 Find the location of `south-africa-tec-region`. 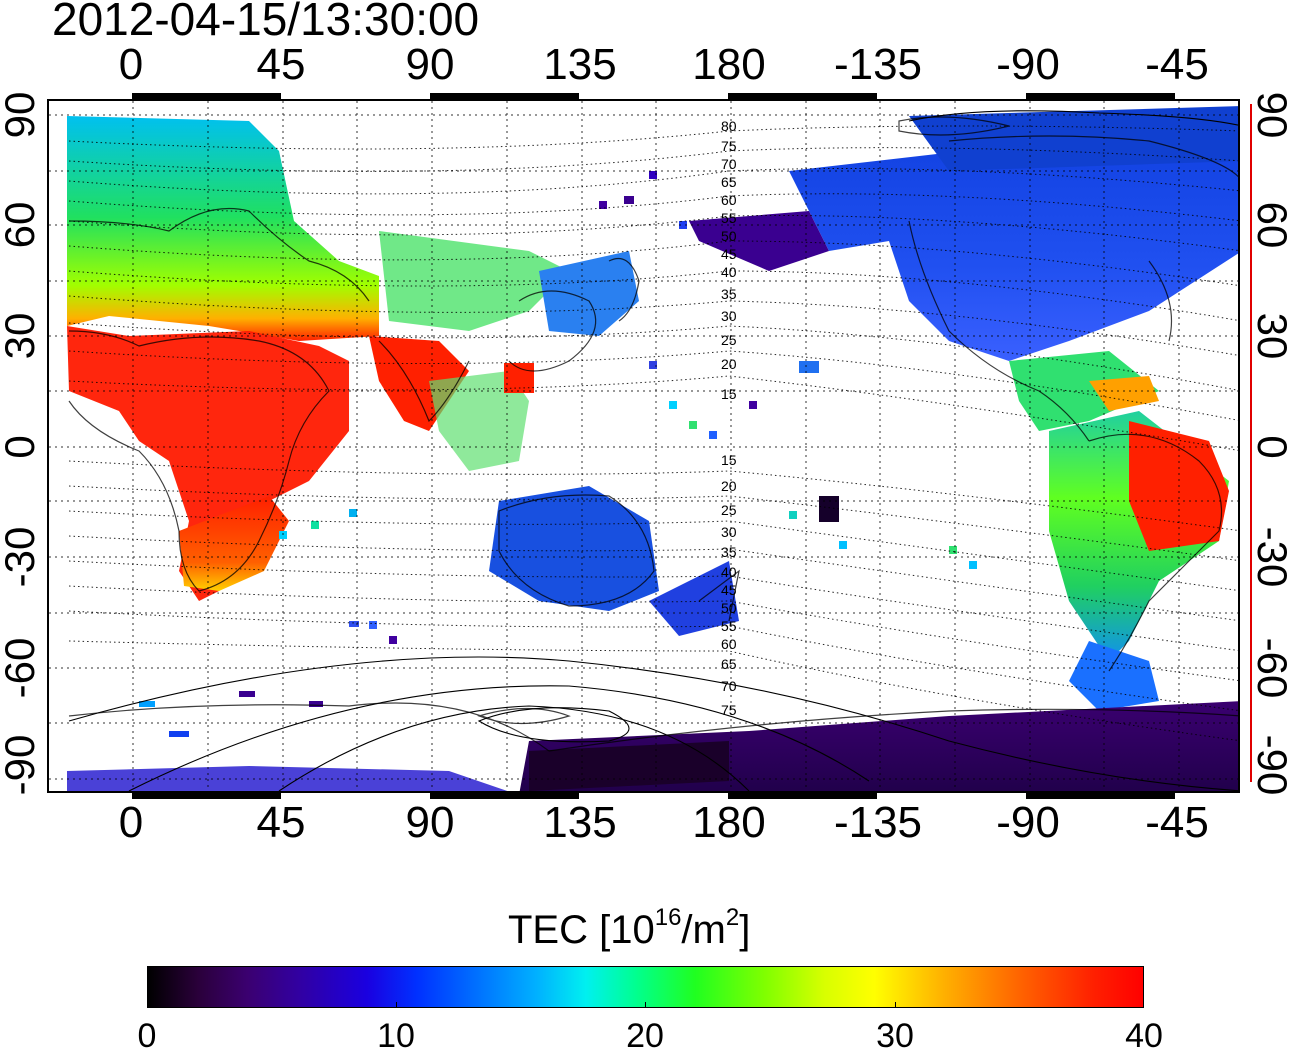

south-africa-tec-region is located at coordinates (234, 543).